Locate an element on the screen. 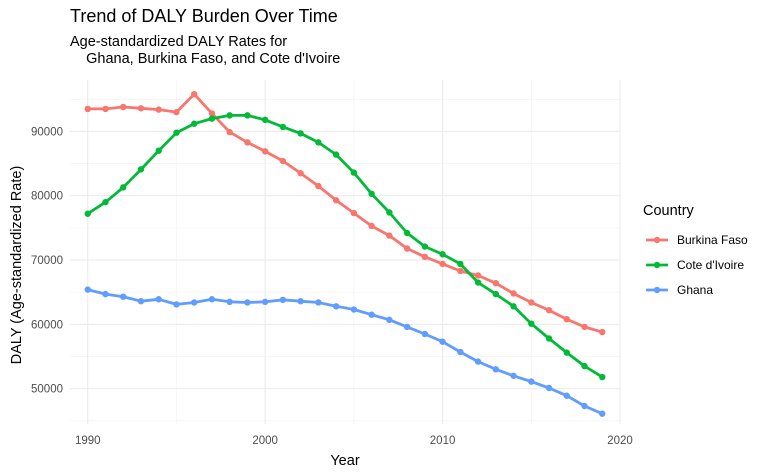  y-tick-label: 60000 is located at coordinates (47, 325).